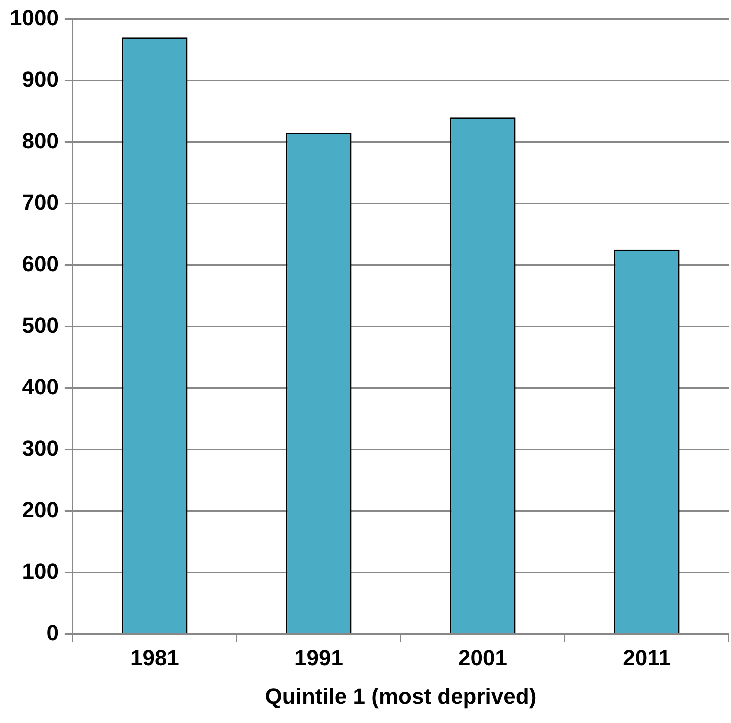  I want to click on y-tick-label: 0, so click(52, 633).